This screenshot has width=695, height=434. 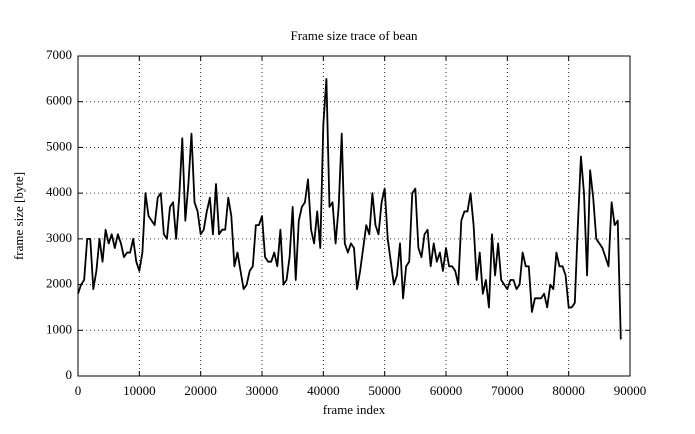 What do you see at coordinates (59, 100) in the screenshot?
I see `y-tick-label: 6000` at bounding box center [59, 100].